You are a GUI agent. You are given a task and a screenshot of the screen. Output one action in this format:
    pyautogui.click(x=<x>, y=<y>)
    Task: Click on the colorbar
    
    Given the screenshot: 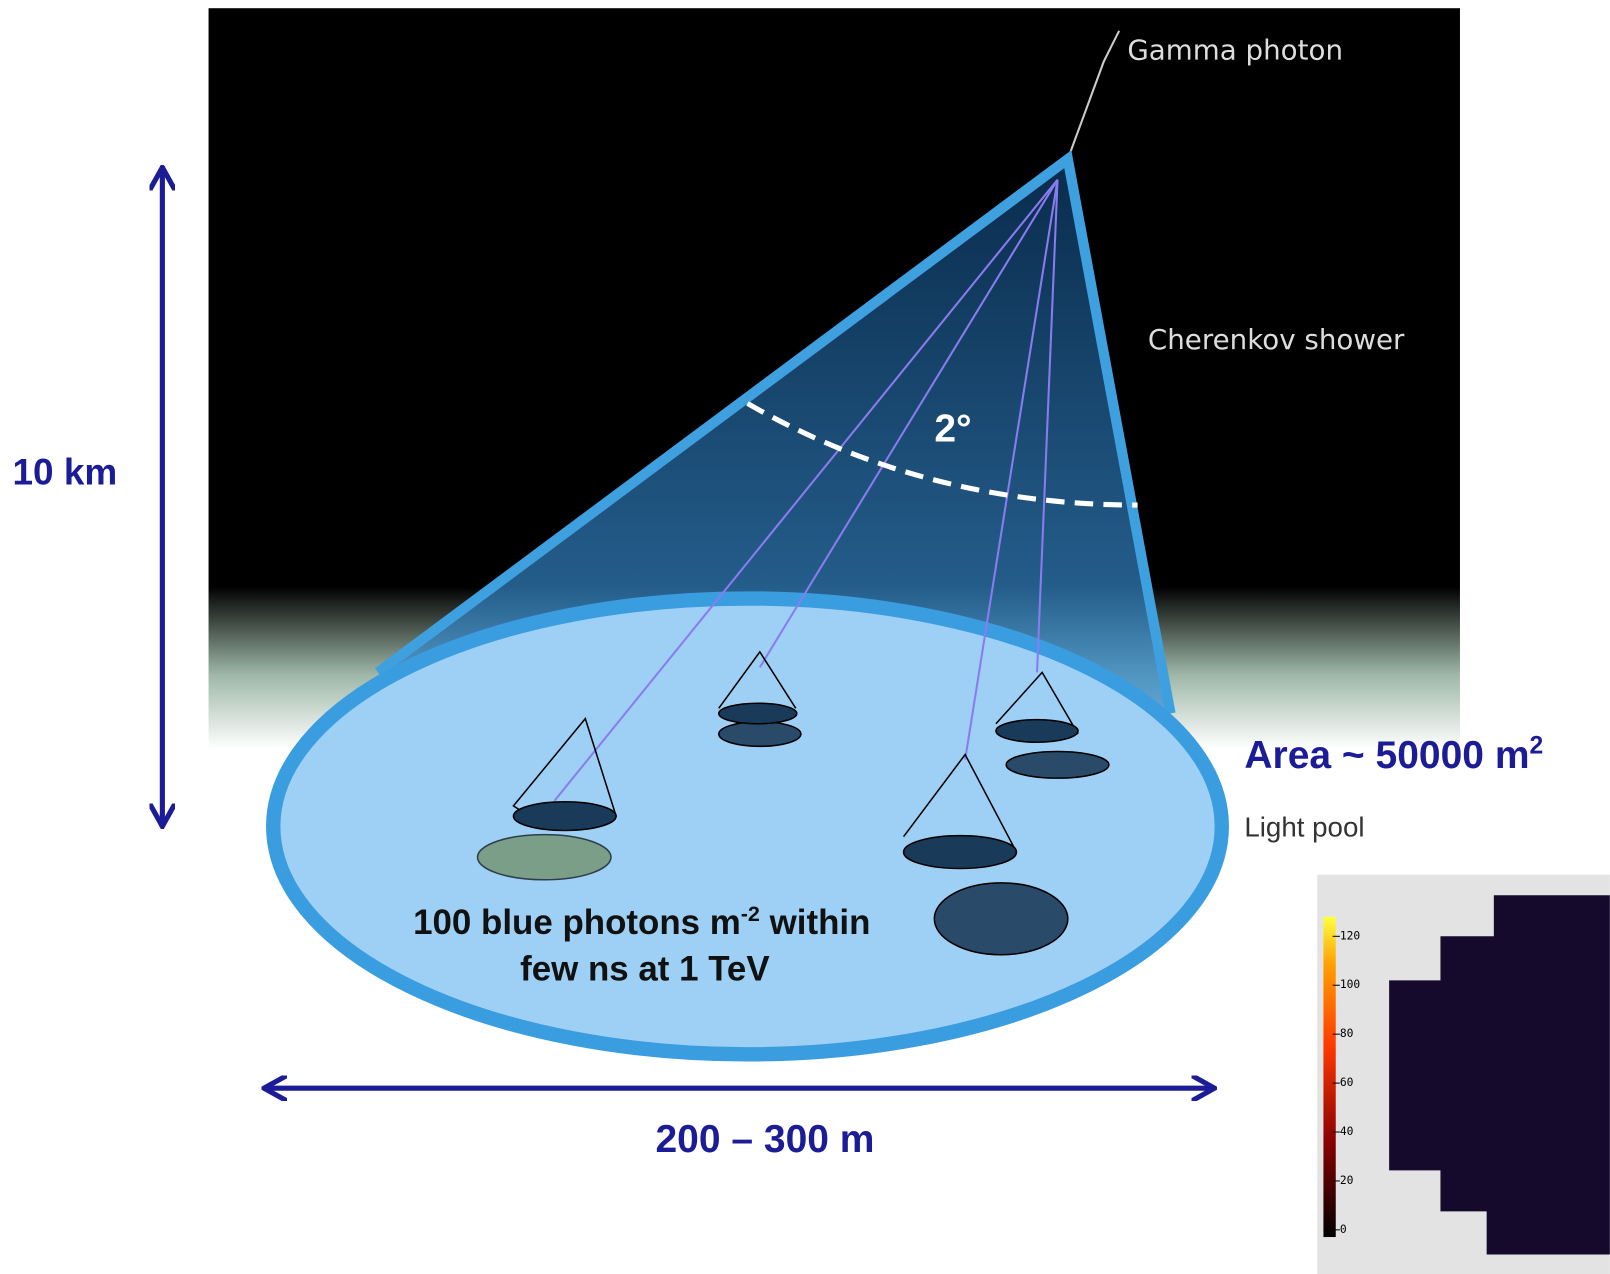 What is the action you would take?
    pyautogui.click(x=1329, y=1077)
    